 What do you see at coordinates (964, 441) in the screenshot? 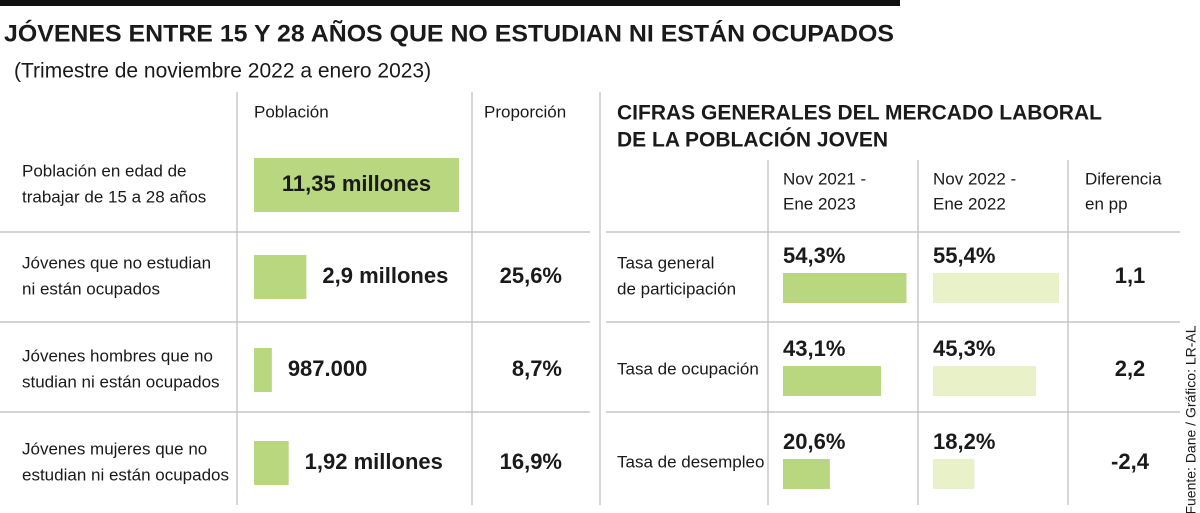
I see `value-label: 18,2%` at bounding box center [964, 441].